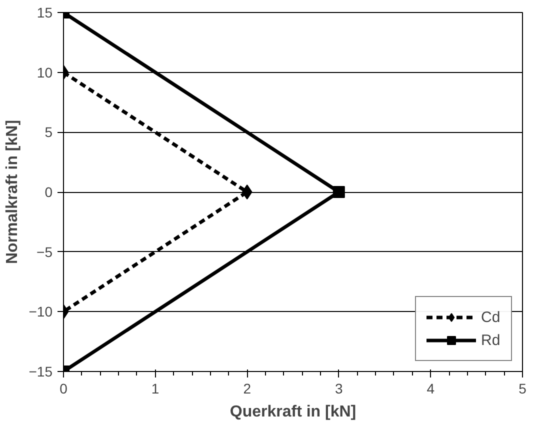 The width and height of the screenshot is (554, 443). I want to click on x-tick-label: 2, so click(247, 388).